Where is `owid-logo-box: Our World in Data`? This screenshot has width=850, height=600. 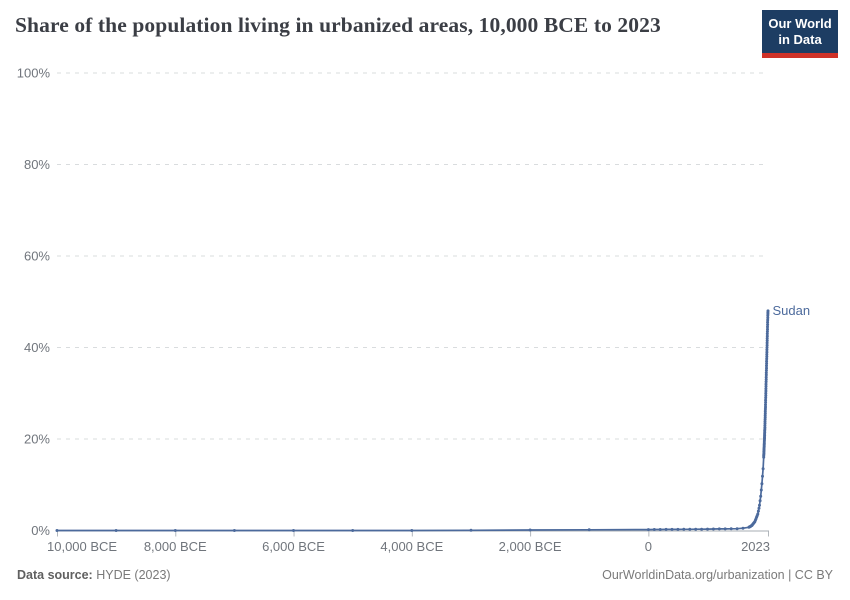
owid-logo-box: Our World in Data is located at coordinates (800, 31).